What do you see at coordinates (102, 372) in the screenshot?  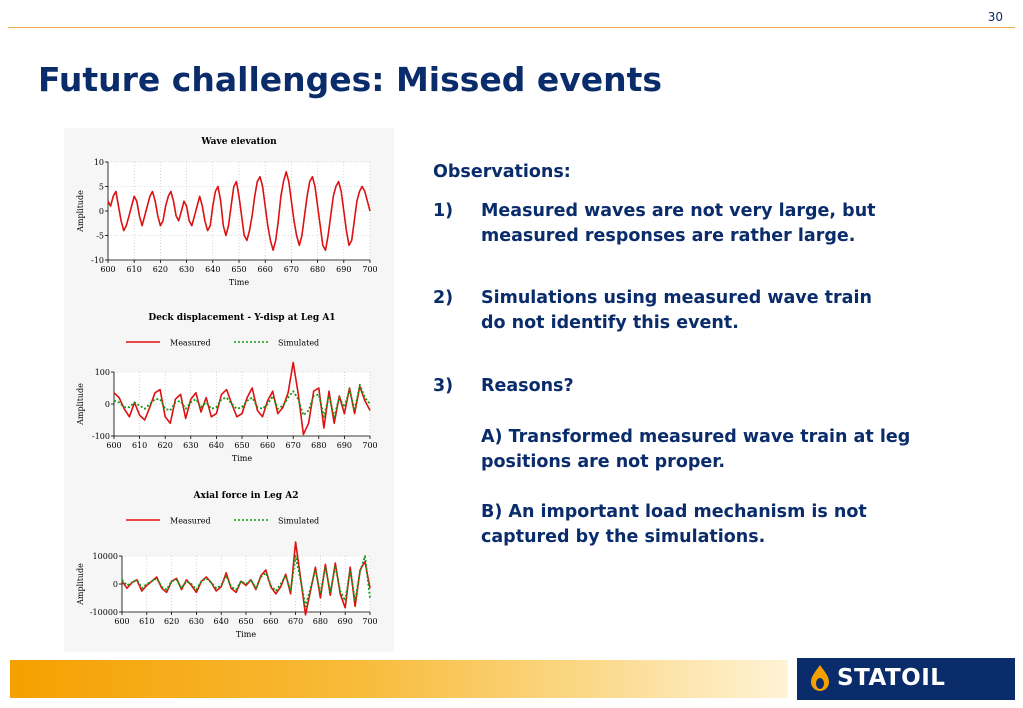 I see `y-tick-label: 100` at bounding box center [102, 372].